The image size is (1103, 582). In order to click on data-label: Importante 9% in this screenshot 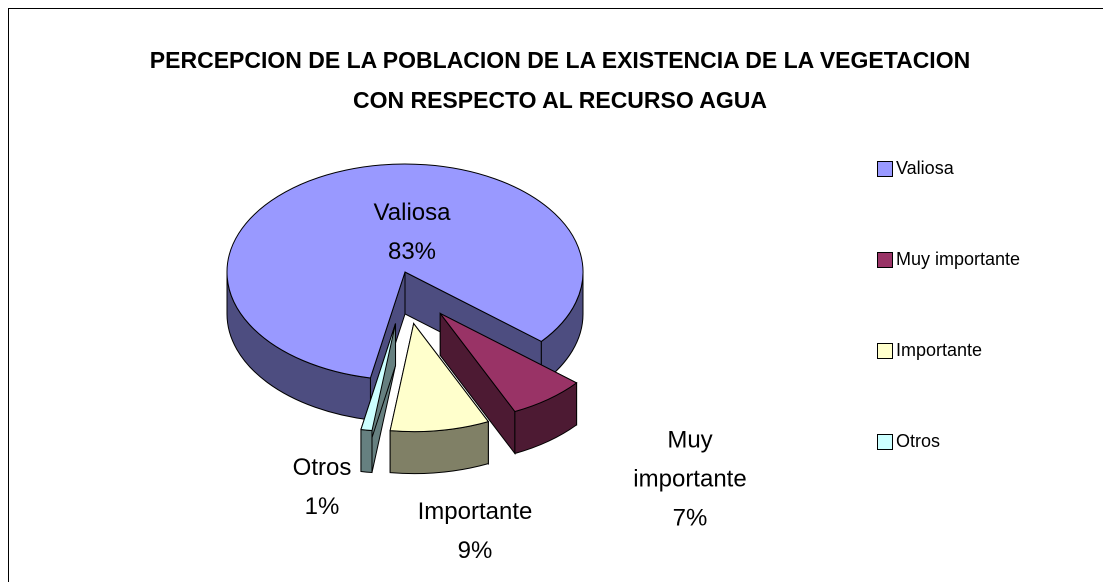, I will do `click(475, 531)`.